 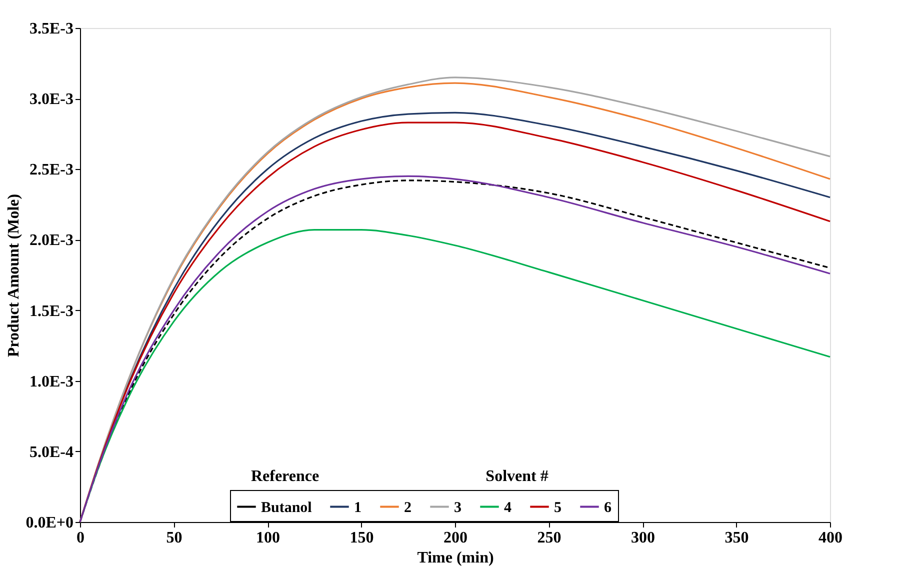 What do you see at coordinates (268, 538) in the screenshot?
I see `x-tick-label: 100` at bounding box center [268, 538].